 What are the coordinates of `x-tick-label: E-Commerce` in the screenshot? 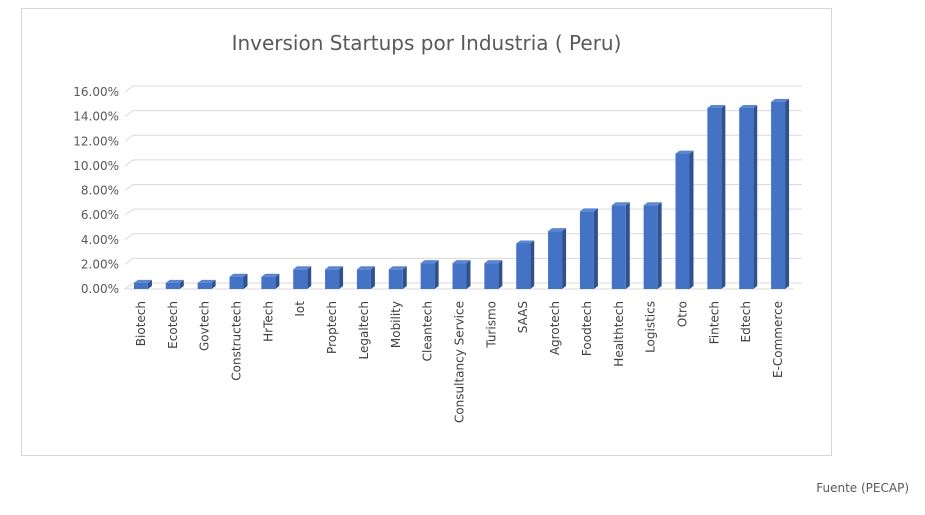 It's located at (778, 339).